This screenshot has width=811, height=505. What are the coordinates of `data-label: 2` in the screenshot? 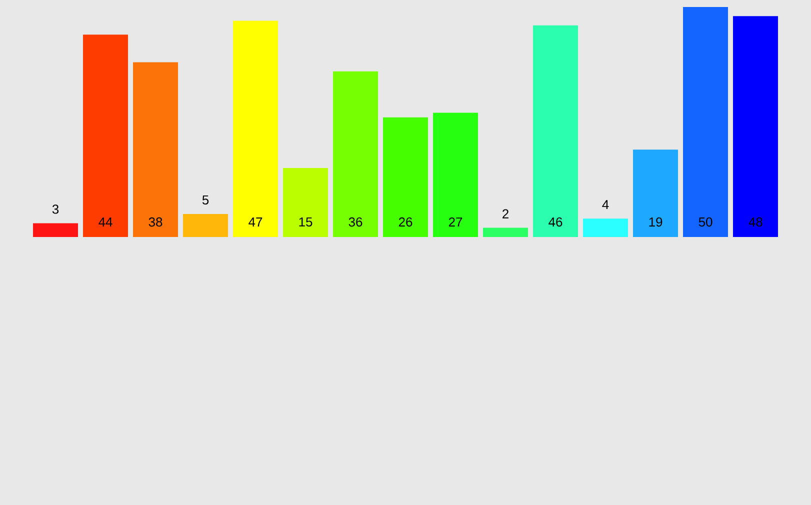 It's located at (505, 213).